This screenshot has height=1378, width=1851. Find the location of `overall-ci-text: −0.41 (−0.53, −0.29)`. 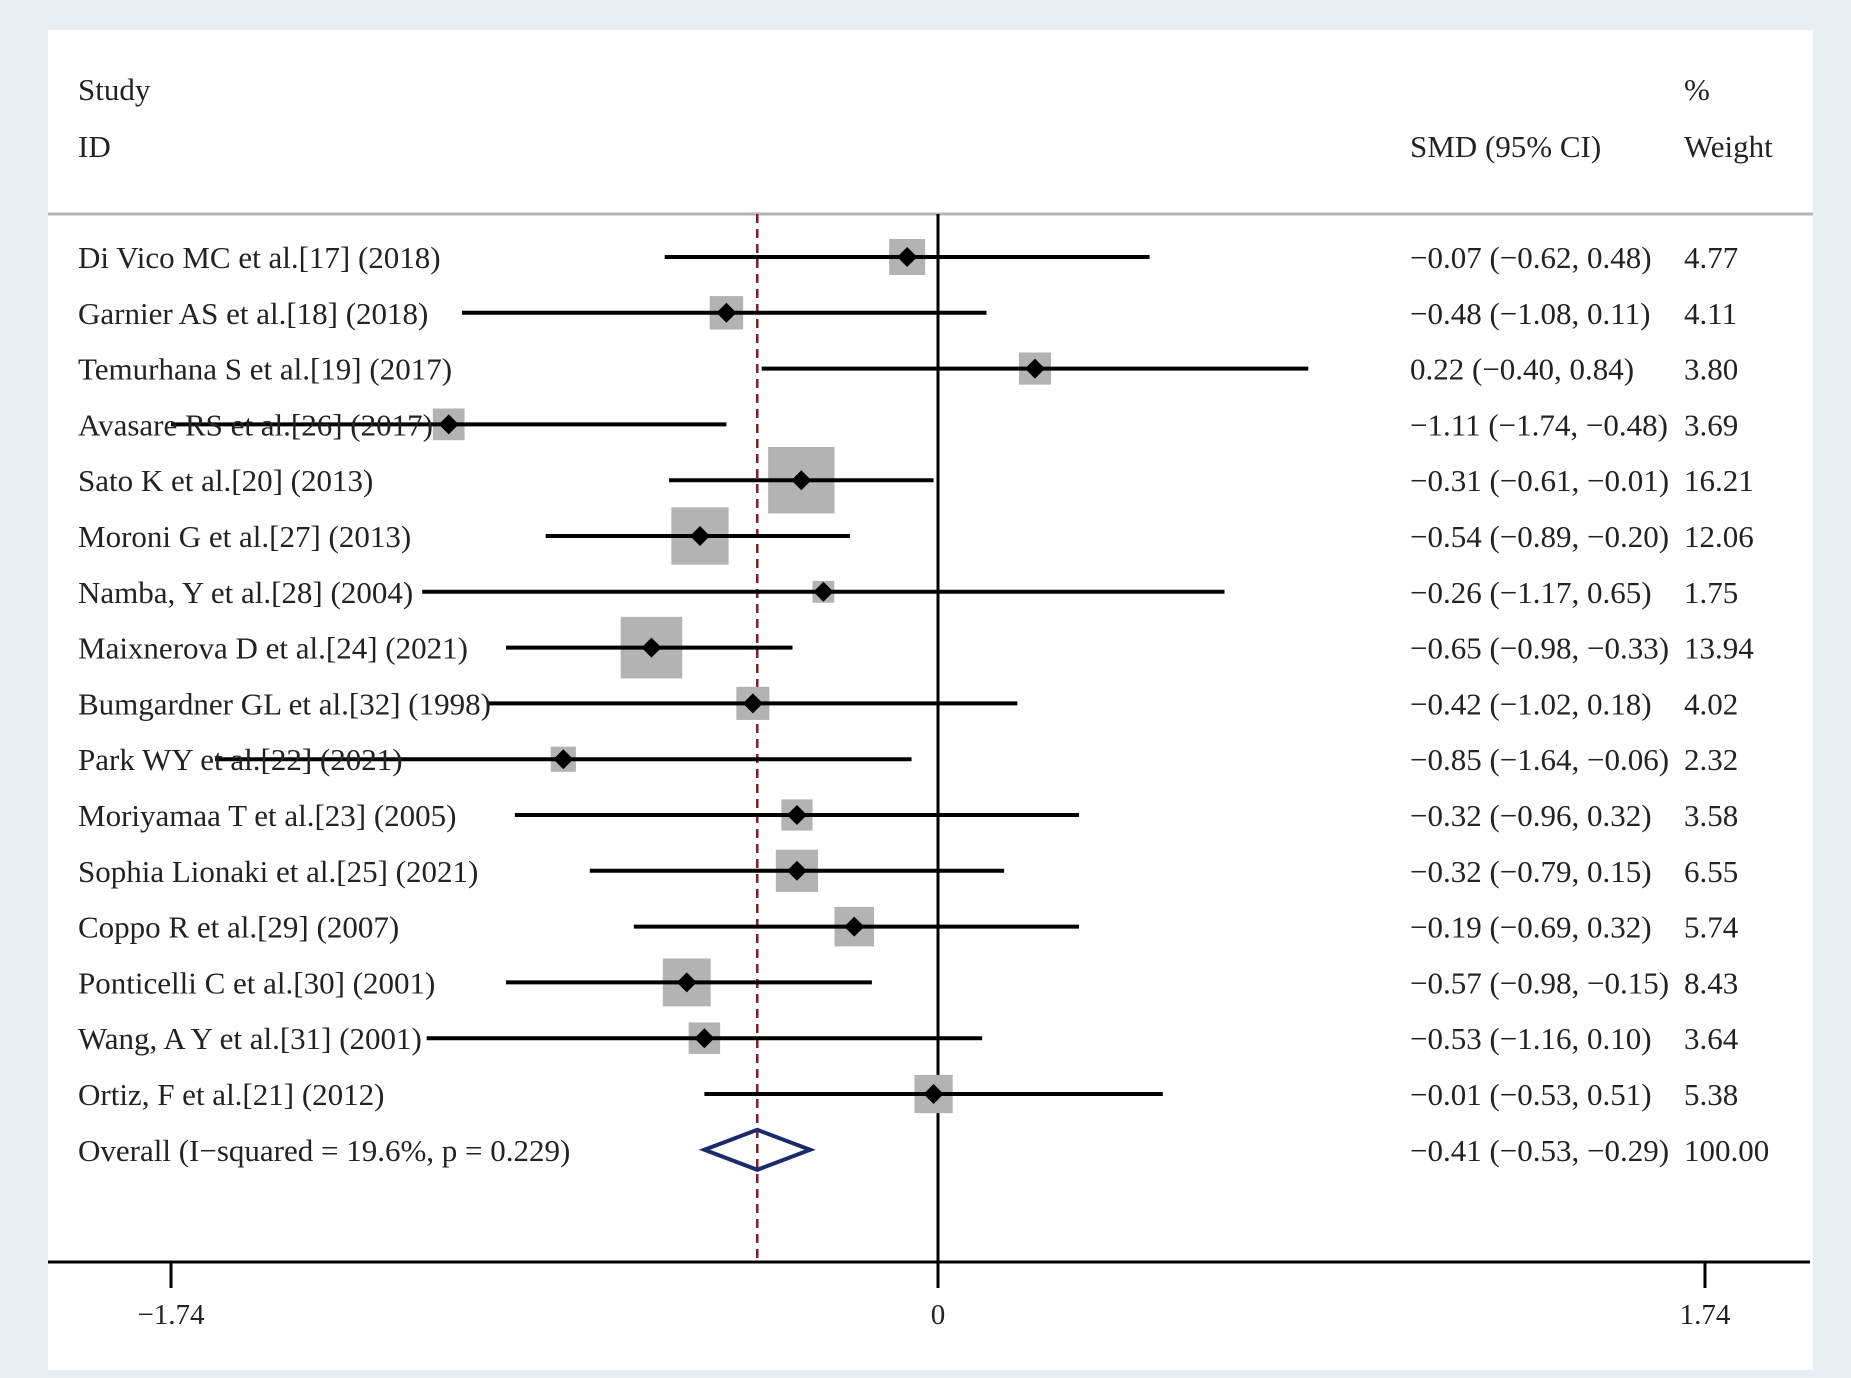

overall-ci-text: −0.41 (−0.53, −0.29) is located at coordinates (1539, 1150).